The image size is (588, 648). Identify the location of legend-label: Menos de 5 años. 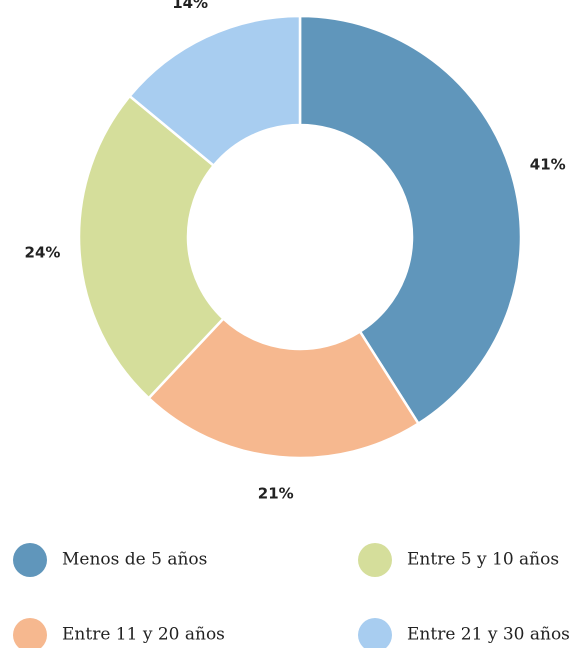
(134, 560).